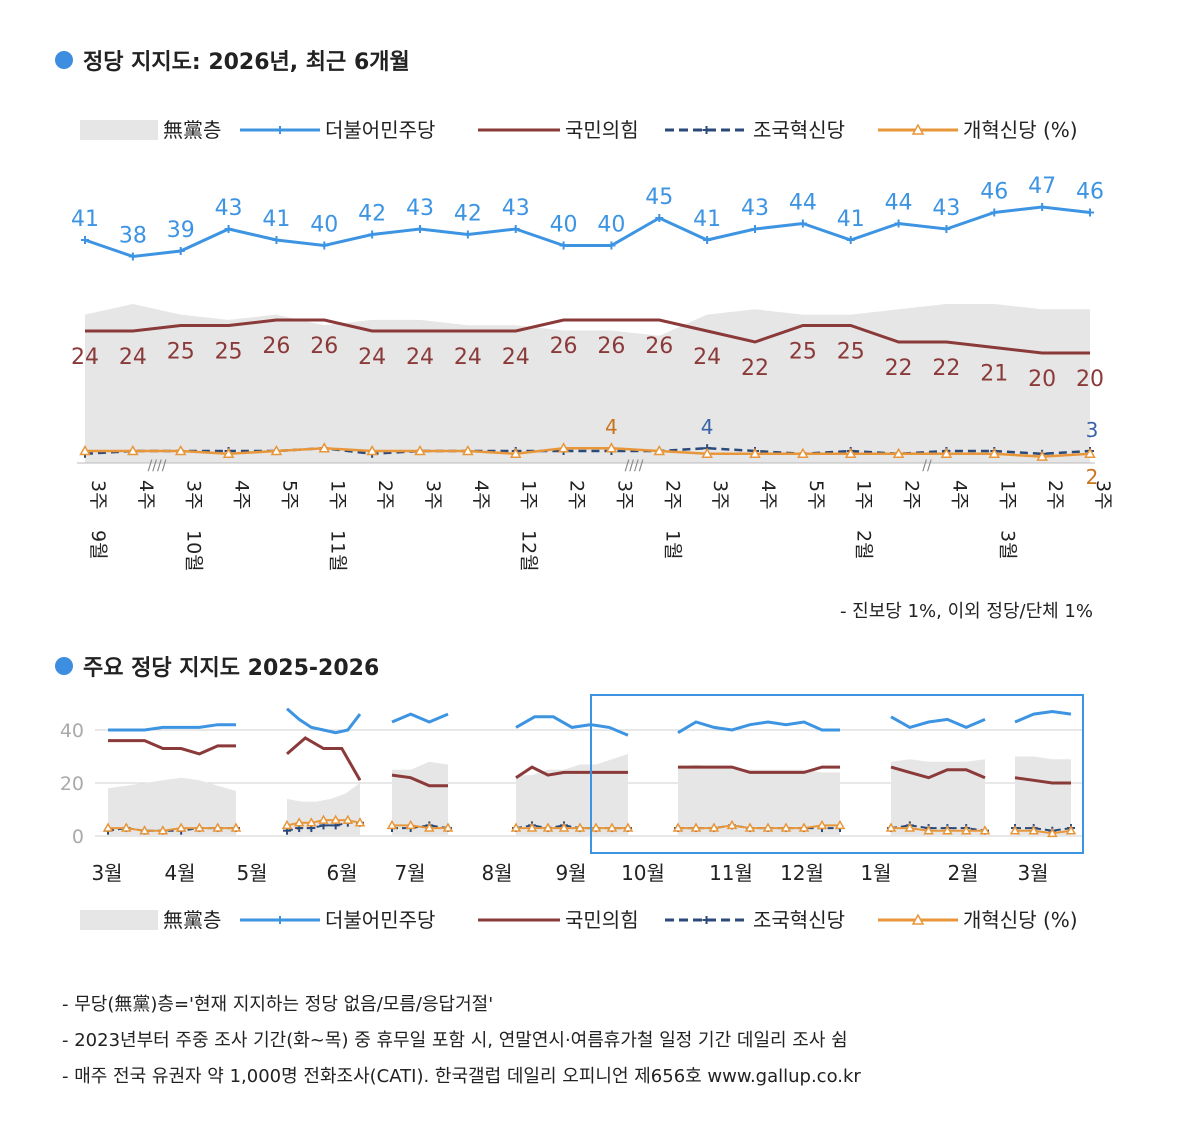  What do you see at coordinates (589, 772) in the screenshot?
I see `chart2-lines` at bounding box center [589, 772].